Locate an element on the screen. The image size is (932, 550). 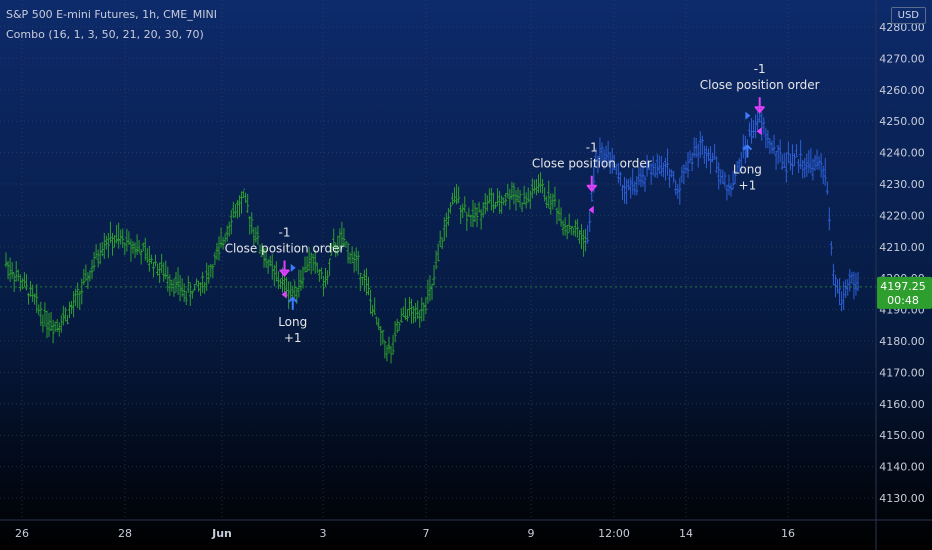
last-price-value: 4197.25 is located at coordinates (903, 286).